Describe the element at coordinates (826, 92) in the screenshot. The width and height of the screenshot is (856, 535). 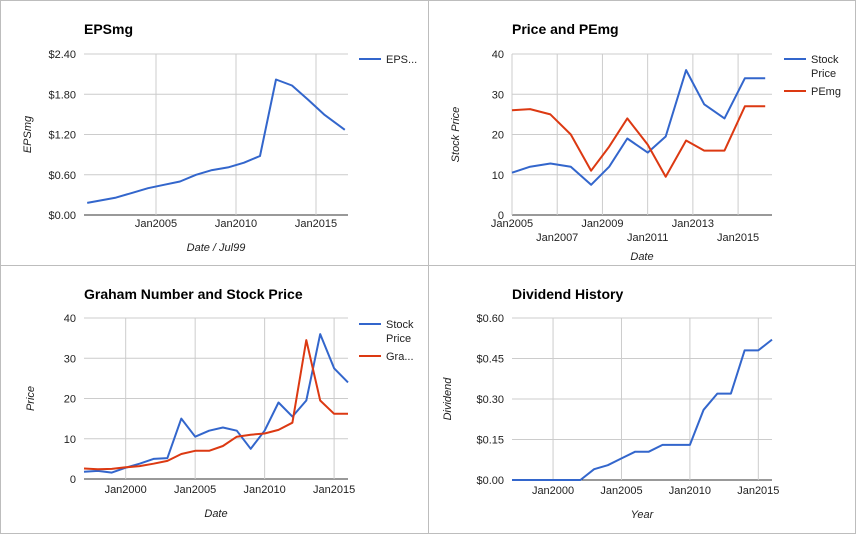
I see `legend-label: PEmg` at that location.